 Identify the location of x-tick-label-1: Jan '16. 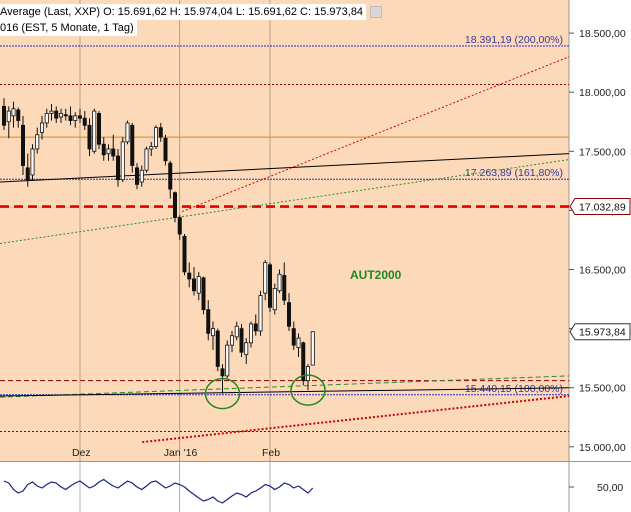
(181, 453).